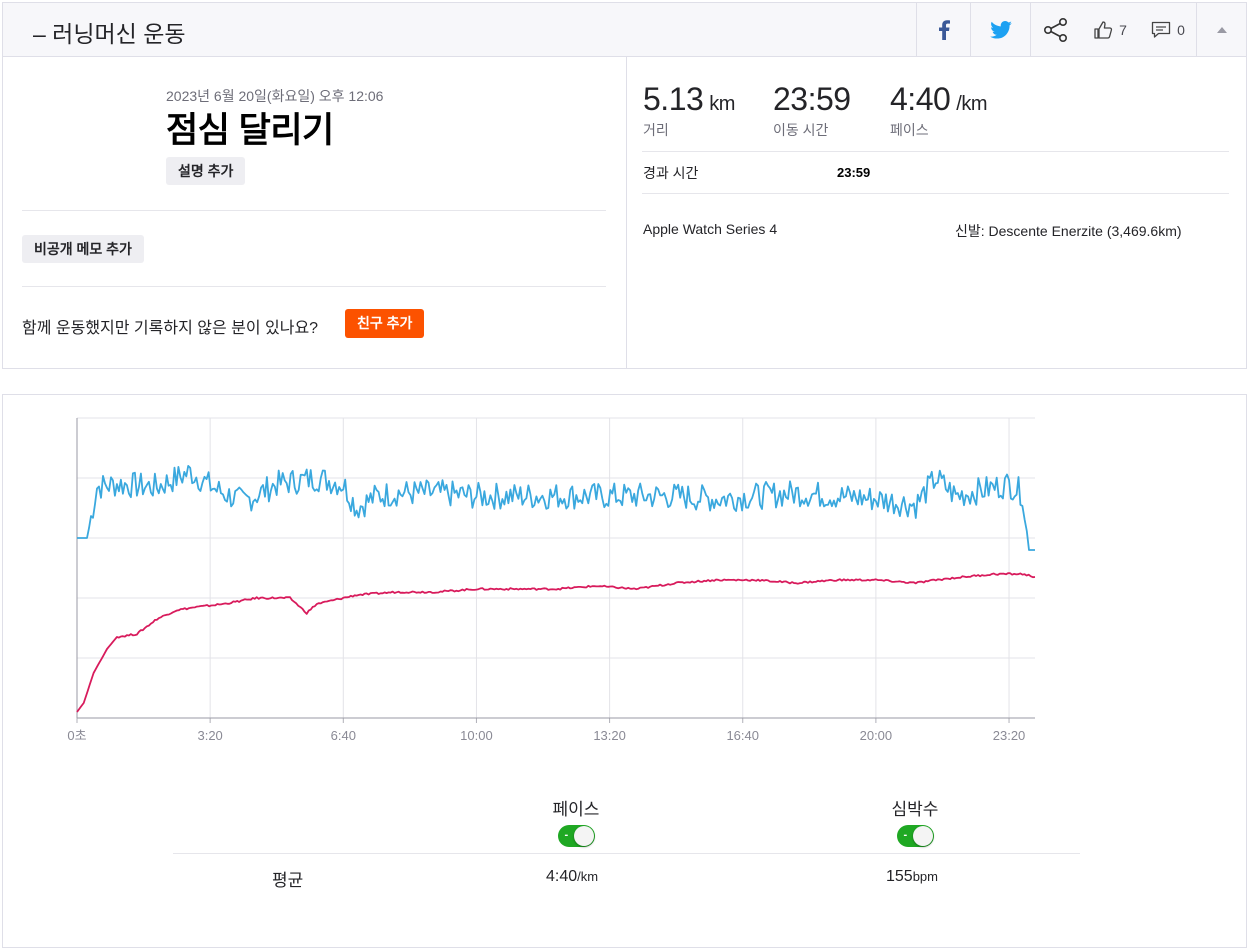 Image resolution: width=1249 pixels, height=951 pixels. I want to click on add-private-note-button: 비공개 메모 추가, so click(83, 249).